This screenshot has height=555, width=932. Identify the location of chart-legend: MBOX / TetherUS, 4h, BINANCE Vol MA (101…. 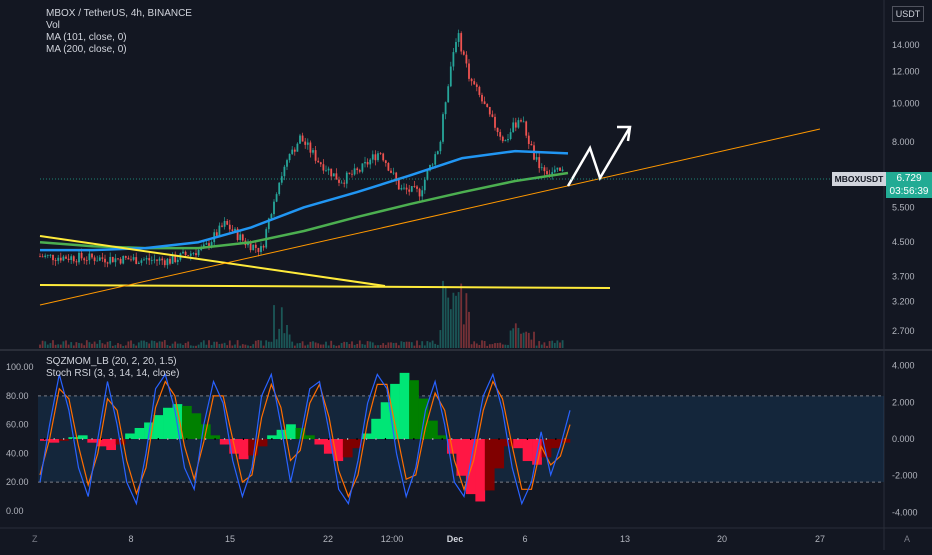
(119, 32).